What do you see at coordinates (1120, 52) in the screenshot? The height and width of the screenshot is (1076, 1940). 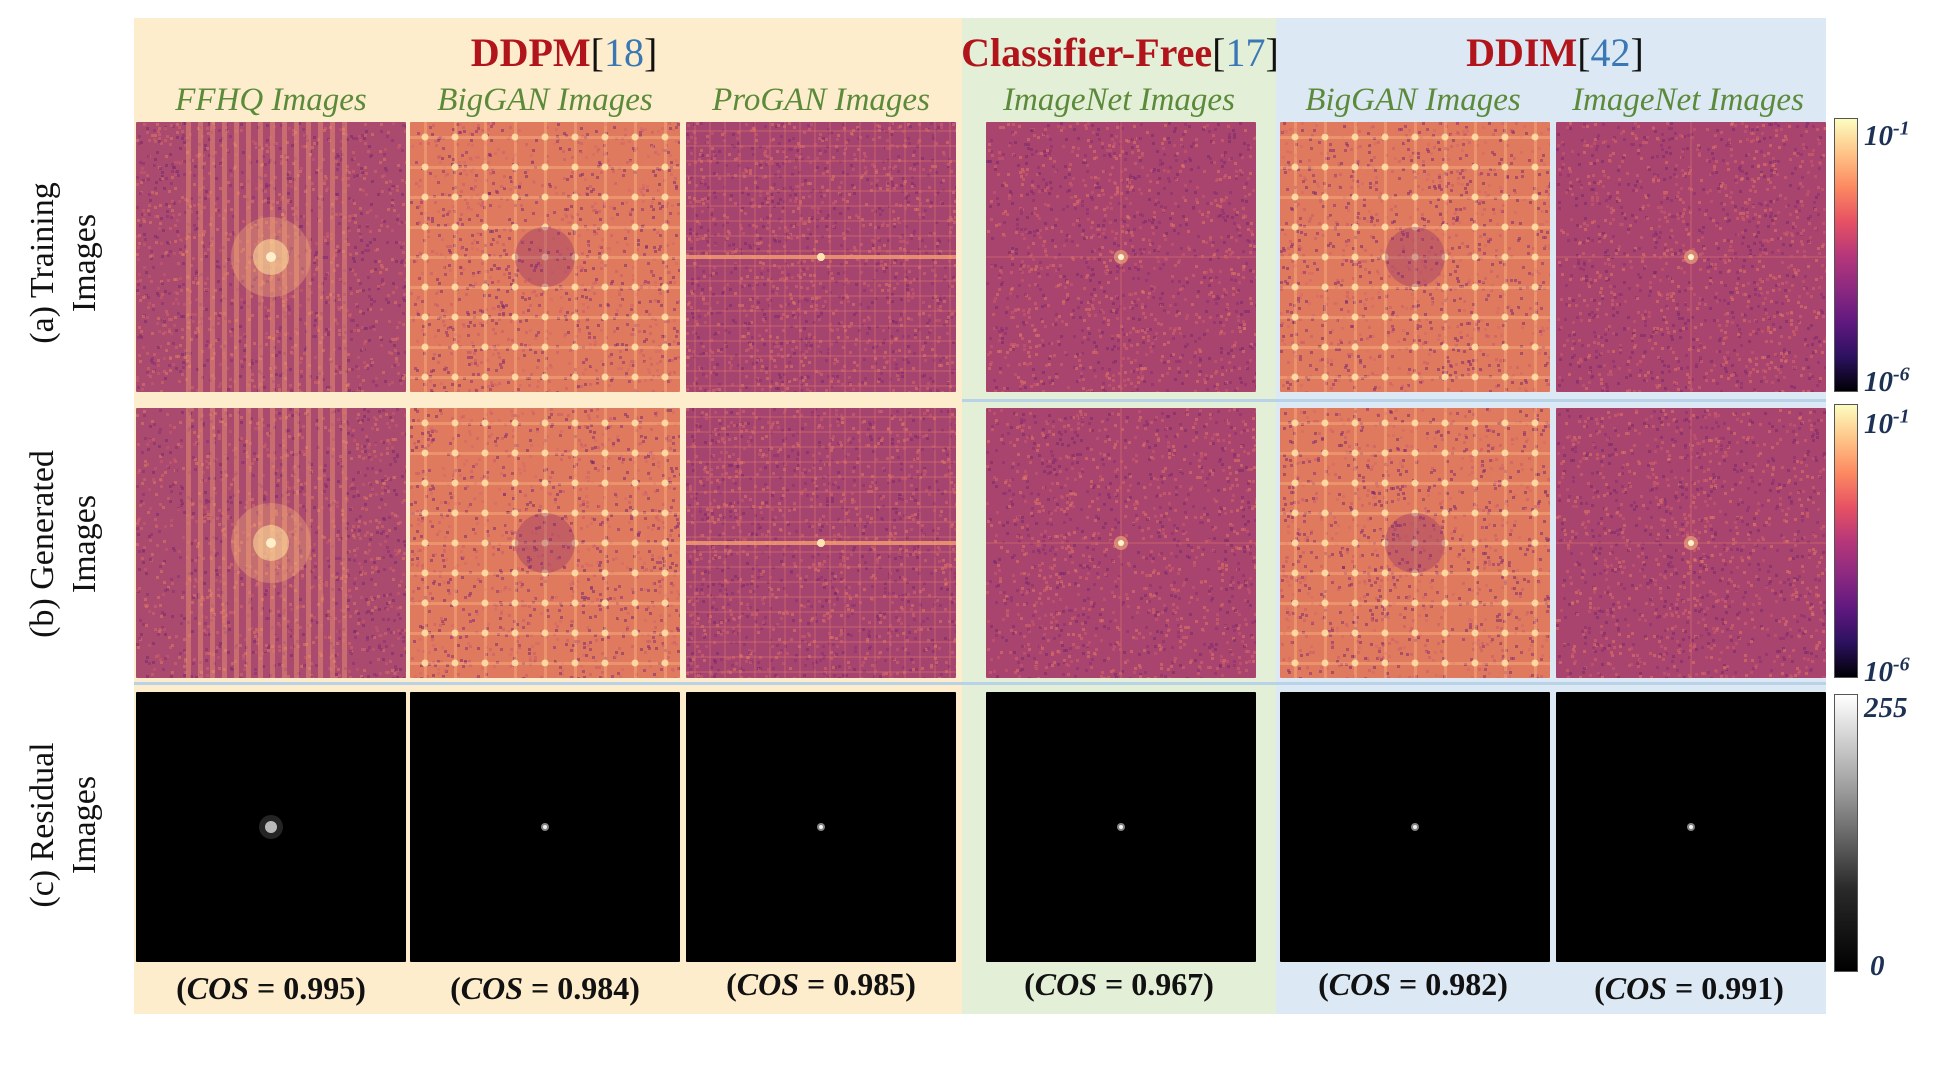 I see `group-title-classifier-free: Classifier-Free[17]` at bounding box center [1120, 52].